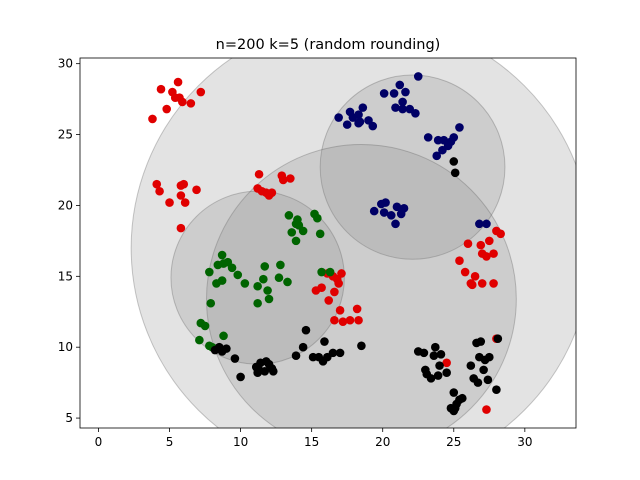 Image resolution: width=640 pixels, height=480 pixels. Describe the element at coordinates (453, 442) in the screenshot. I see `x-tick-label: 25` at that location.